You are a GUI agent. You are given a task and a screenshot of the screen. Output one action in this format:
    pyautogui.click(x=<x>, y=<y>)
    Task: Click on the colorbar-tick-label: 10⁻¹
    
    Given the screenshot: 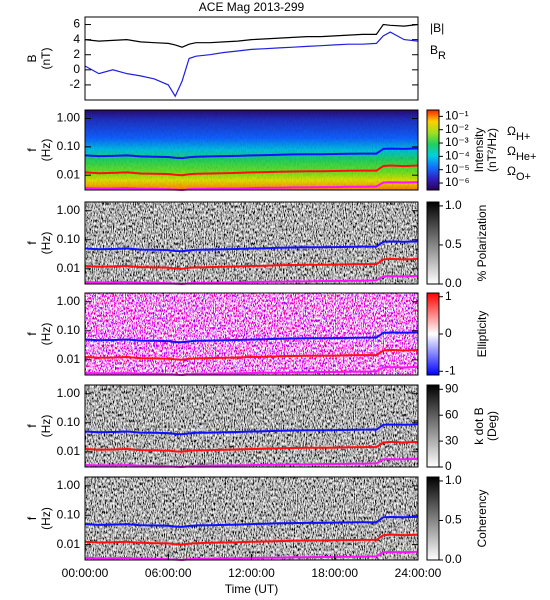 What is the action you would take?
    pyautogui.click(x=457, y=116)
    